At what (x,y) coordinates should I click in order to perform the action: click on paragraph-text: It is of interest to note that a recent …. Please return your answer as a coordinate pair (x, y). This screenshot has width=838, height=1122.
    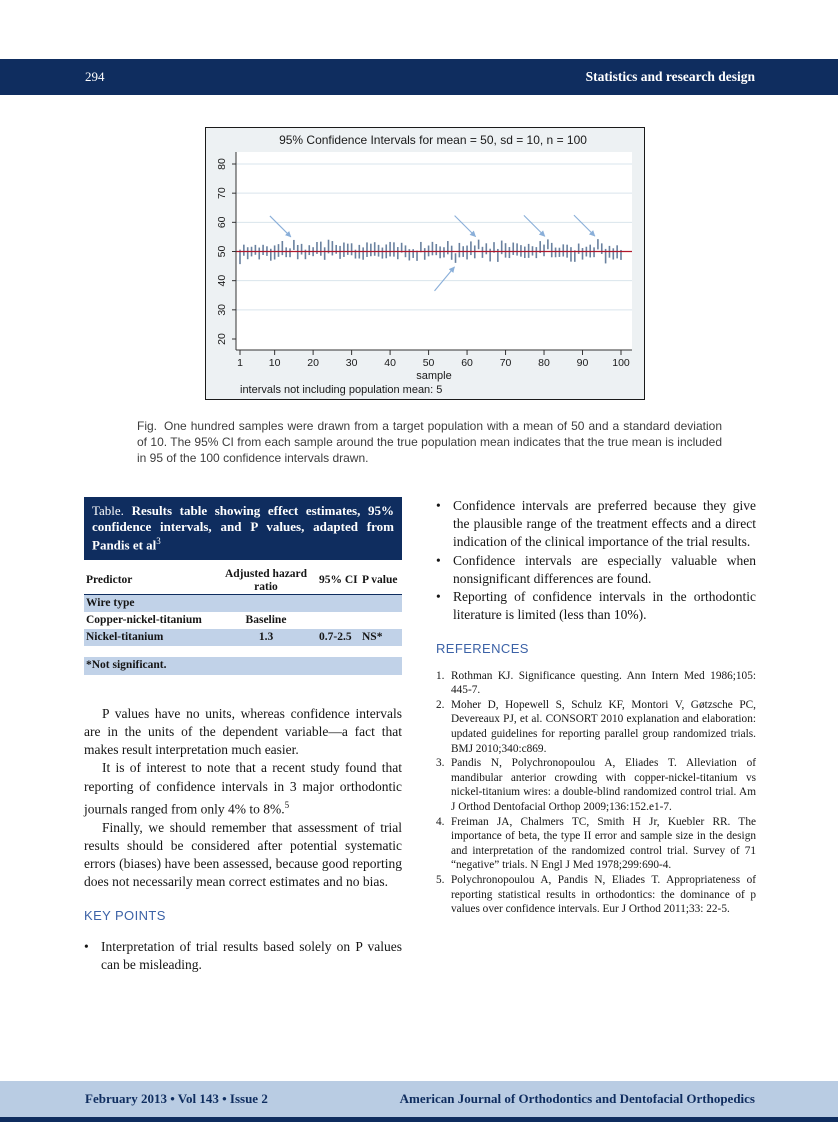
    Looking at the image, I should click on (243, 788).